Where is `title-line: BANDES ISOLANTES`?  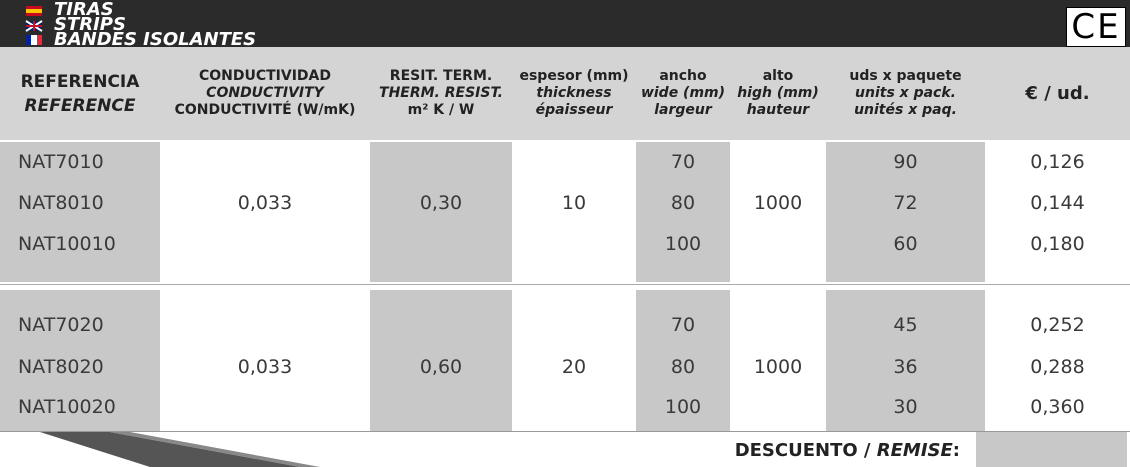 title-line: BANDES ISOLANTES is located at coordinates (155, 39).